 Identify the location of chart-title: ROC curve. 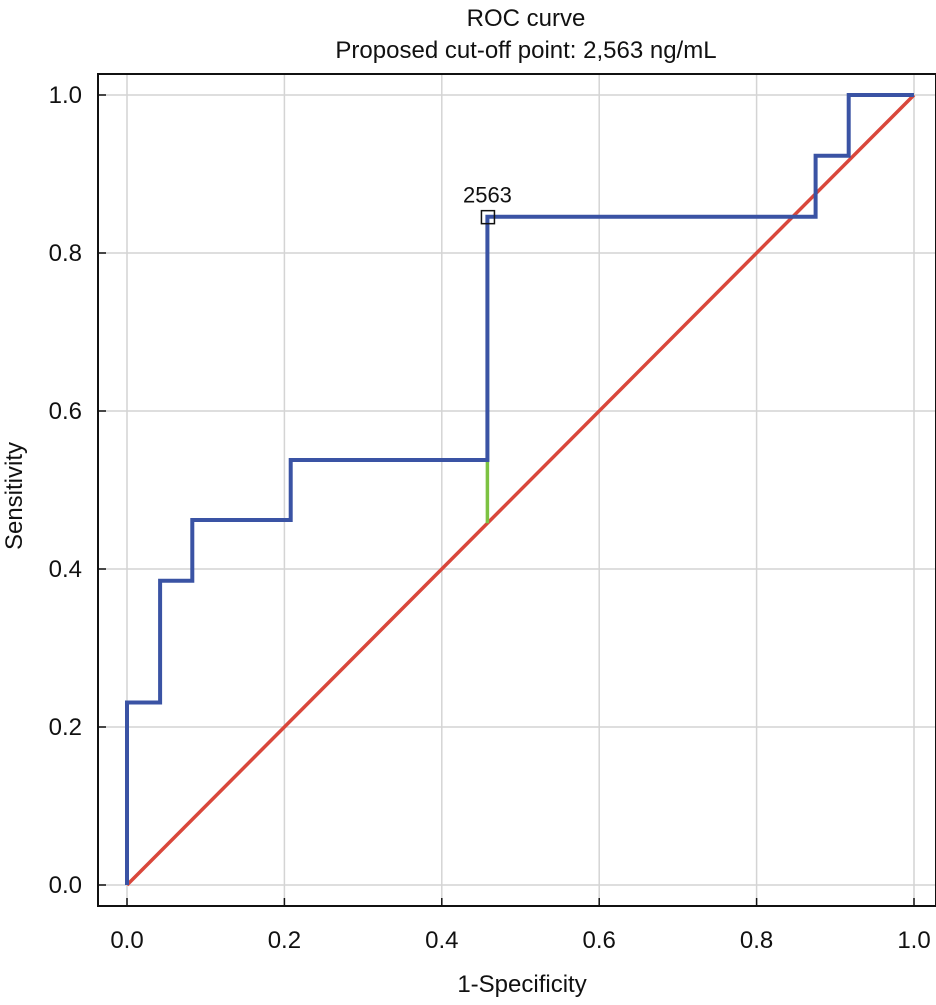
(526, 18).